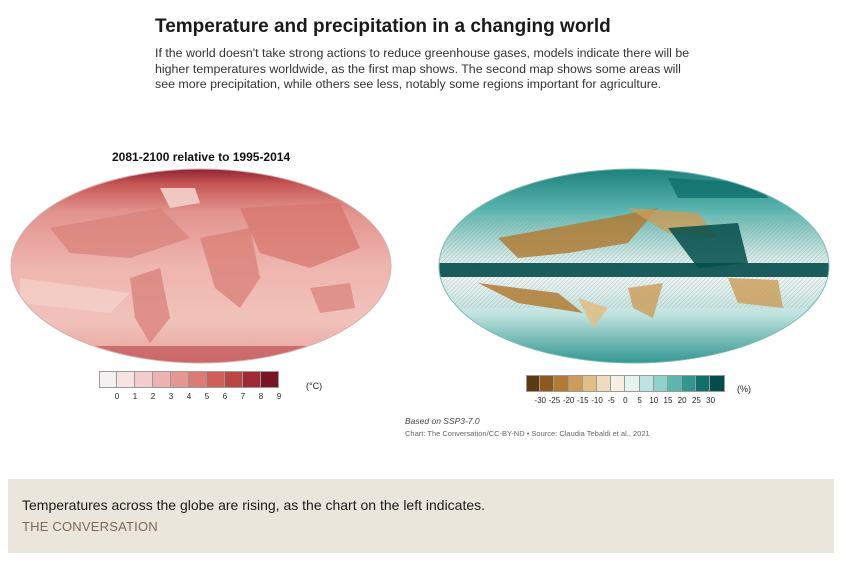  I want to click on temperature-tick-label: 1, so click(135, 396).